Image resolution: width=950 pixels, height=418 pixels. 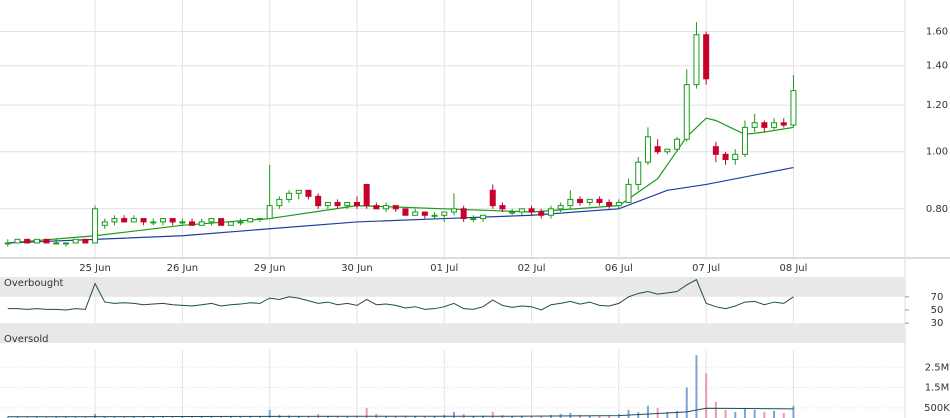 What do you see at coordinates (34, 283) in the screenshot?
I see `band-label: Overbought` at bounding box center [34, 283].